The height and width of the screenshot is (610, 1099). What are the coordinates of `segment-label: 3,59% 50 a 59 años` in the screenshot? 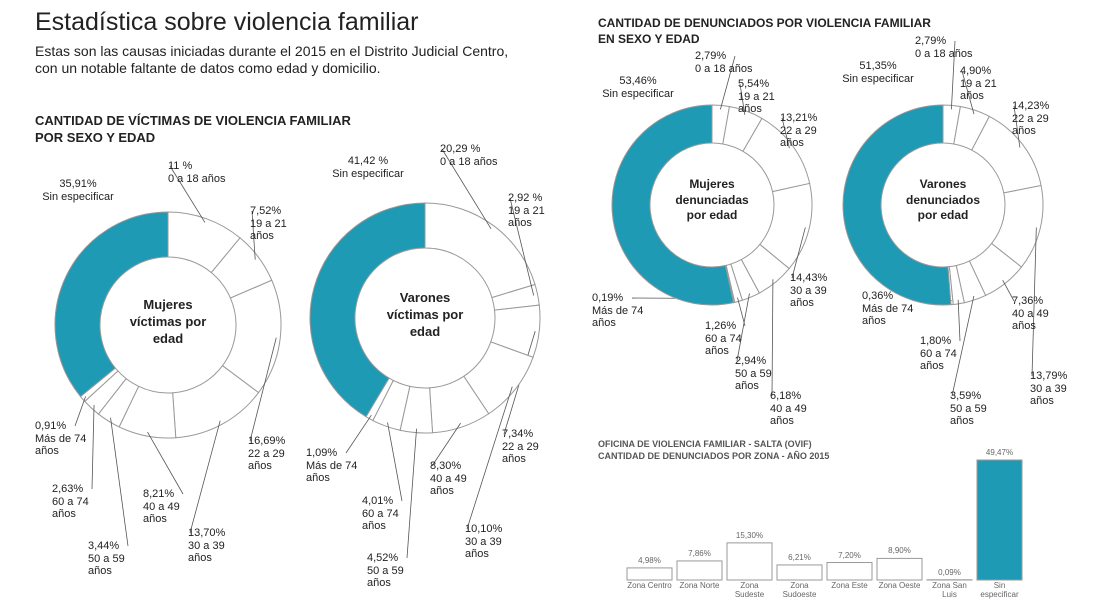 It's located at (981, 409).